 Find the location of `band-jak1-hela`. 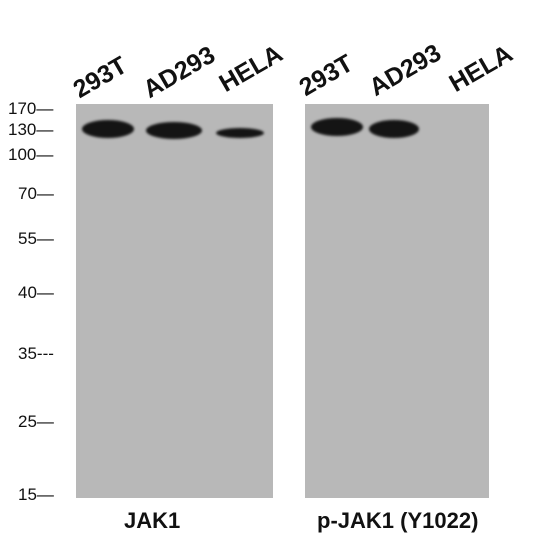

band-jak1-hela is located at coordinates (240, 133).